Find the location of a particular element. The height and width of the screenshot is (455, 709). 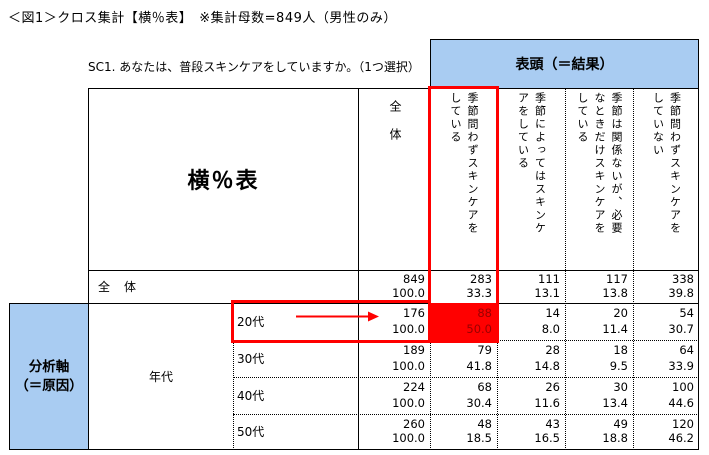

column-header-text: 季節によってはスキンケ アをしている is located at coordinates (531, 163).